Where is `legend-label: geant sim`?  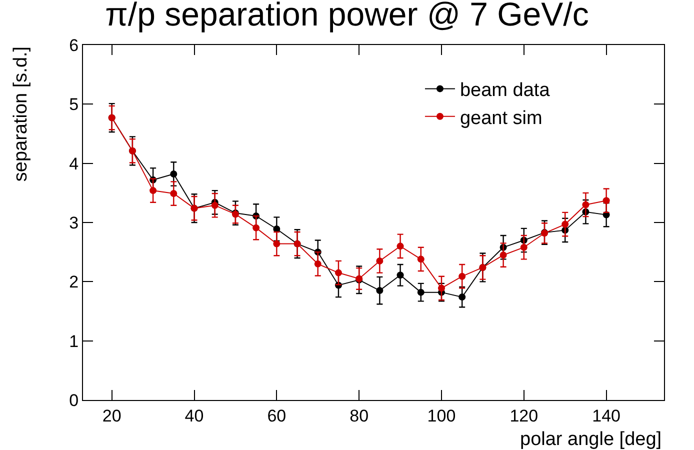
legend-label: geant sim is located at coordinates (501, 118).